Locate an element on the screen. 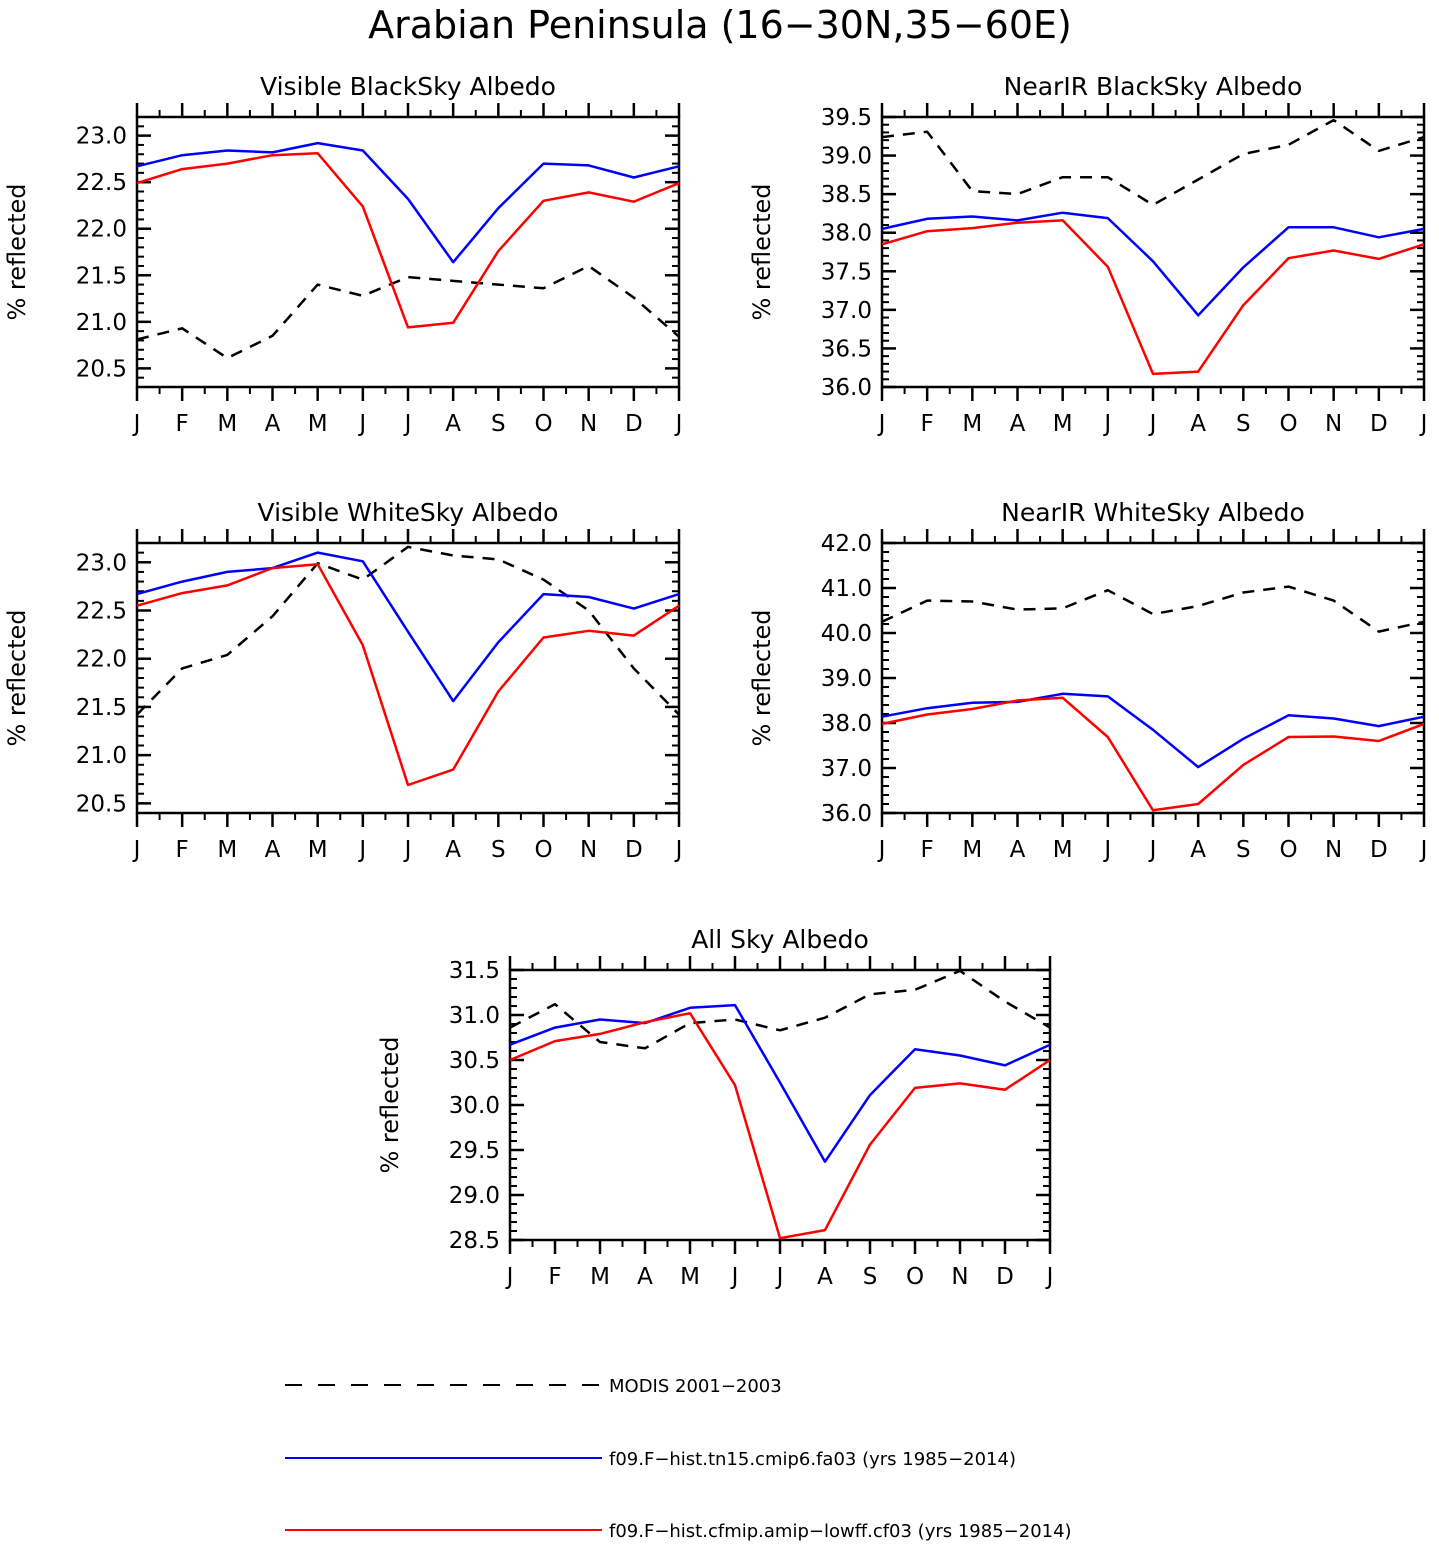 Image resolution: width=1439 pixels, height=1544 pixels. chart-title: NearIR BlackSky Albedo is located at coordinates (1153, 86).